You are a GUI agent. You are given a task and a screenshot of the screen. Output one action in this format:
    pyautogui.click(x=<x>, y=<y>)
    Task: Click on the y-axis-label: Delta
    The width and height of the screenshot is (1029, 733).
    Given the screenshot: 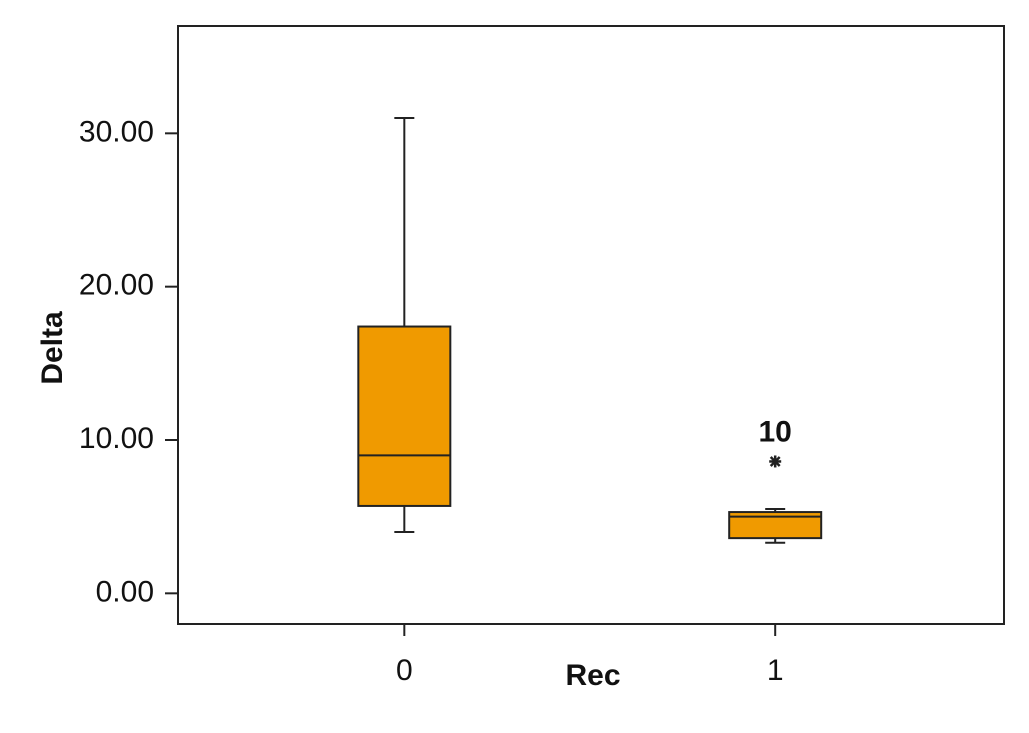 What is the action you would take?
    pyautogui.click(x=52, y=348)
    